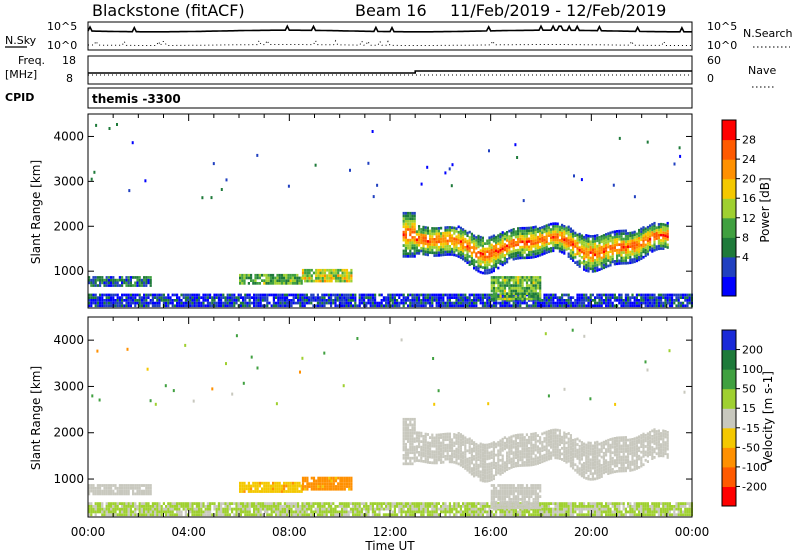 Image resolution: width=800 pixels, height=554 pixels. Describe the element at coordinates (21, 74) in the screenshot. I see `freq-unit: [MHz]` at that location.